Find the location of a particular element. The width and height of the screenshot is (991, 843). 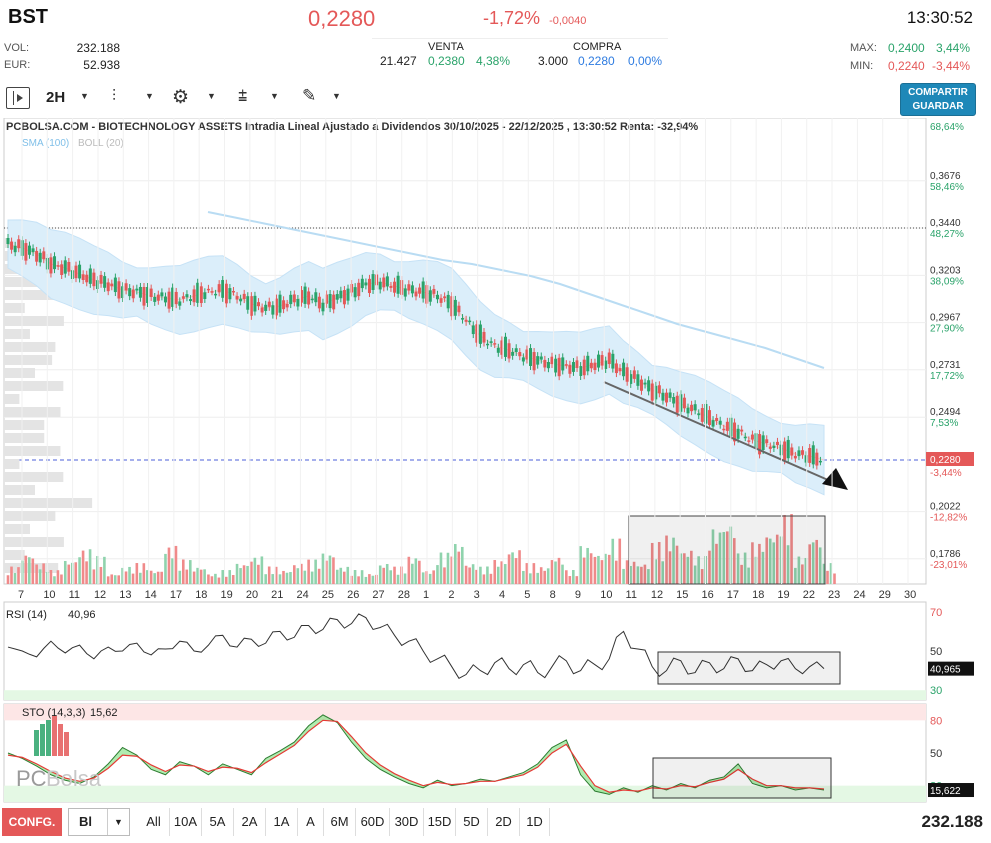

period-button-6m: 6M is located at coordinates (340, 822).